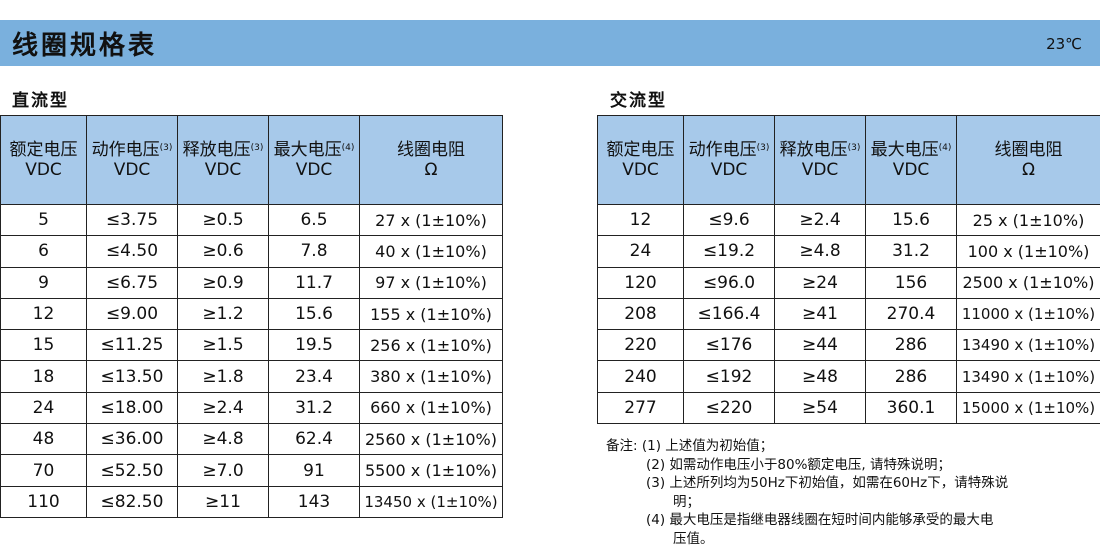 Image resolution: width=1100 pixels, height=557 pixels. I want to click on note-4-cont: 压值。, so click(693, 538).